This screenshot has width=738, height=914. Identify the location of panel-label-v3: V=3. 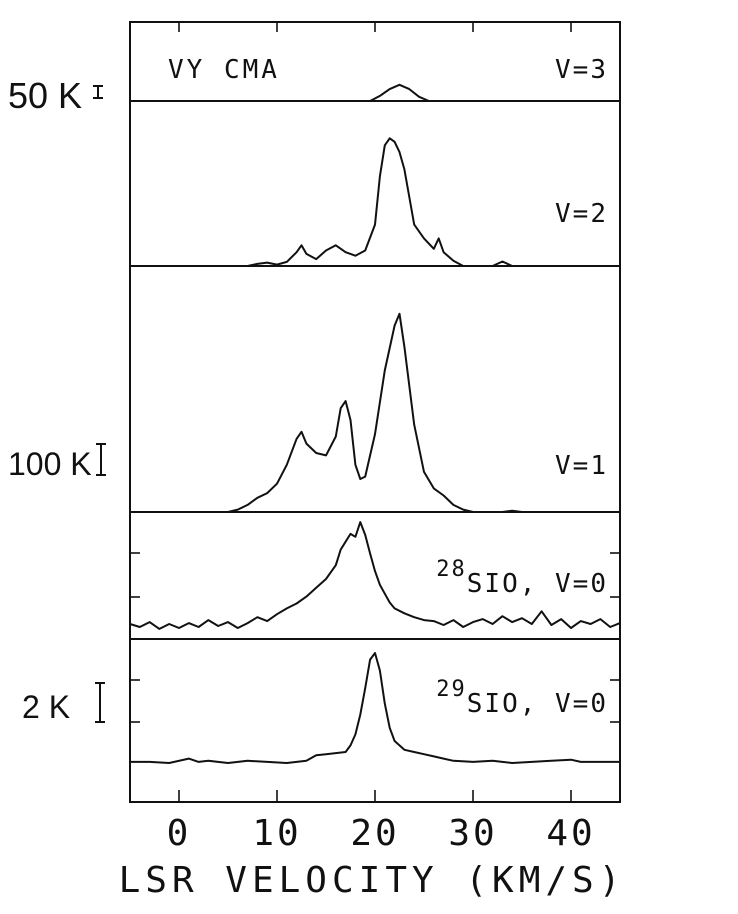
(581, 70).